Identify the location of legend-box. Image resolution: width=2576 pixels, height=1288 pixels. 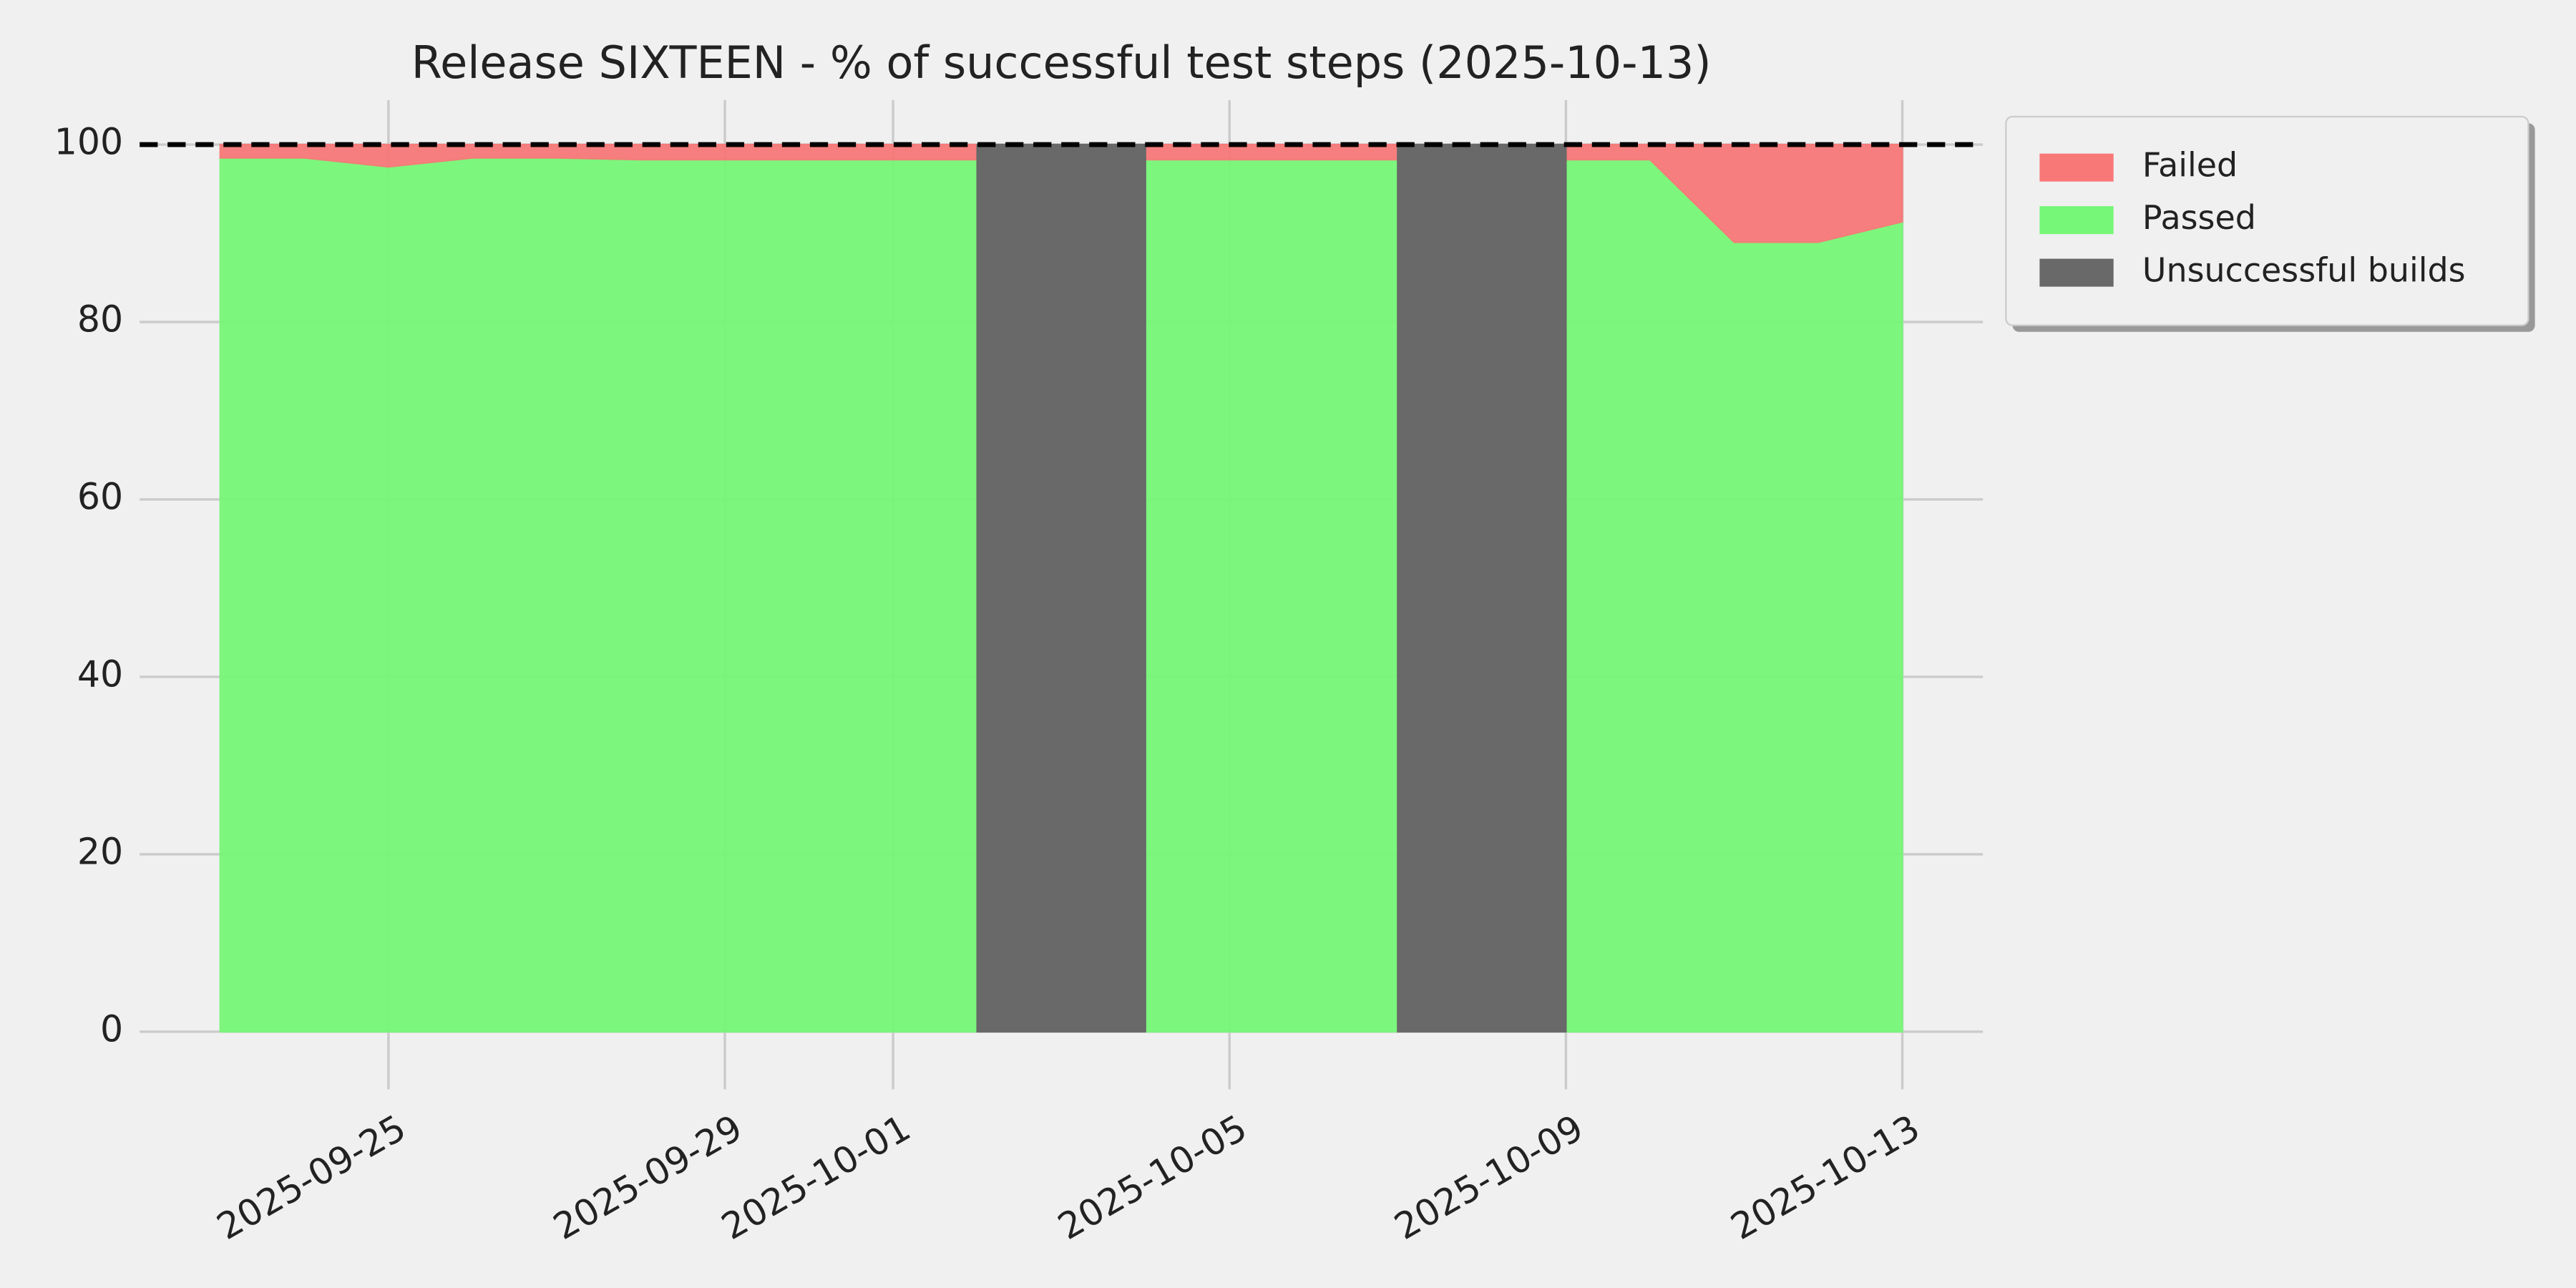
(2267, 220).